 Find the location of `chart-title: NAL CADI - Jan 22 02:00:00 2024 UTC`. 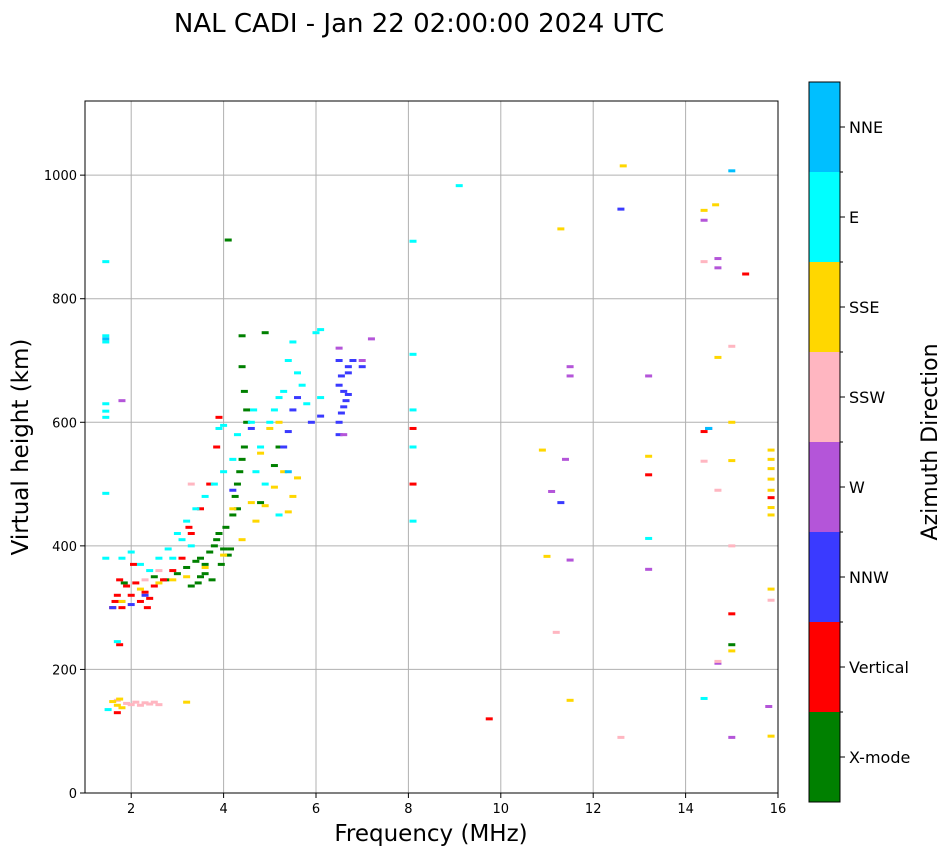

chart-title: NAL CADI - Jan 22 02:00:00 2024 UTC is located at coordinates (419, 24).